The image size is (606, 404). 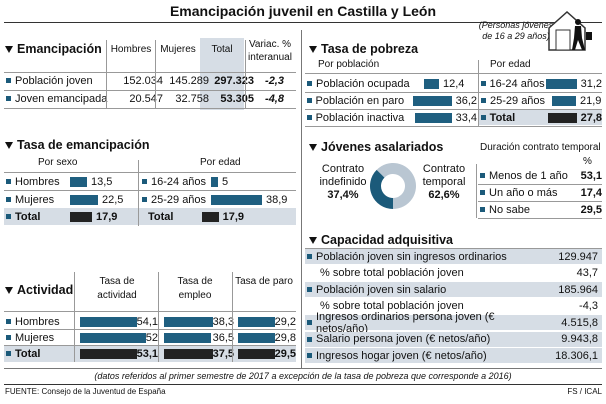 What do you see at coordinates (77, 145) in the screenshot?
I see `tasa-emancipacion-title: Tasa de emancipación` at bounding box center [77, 145].